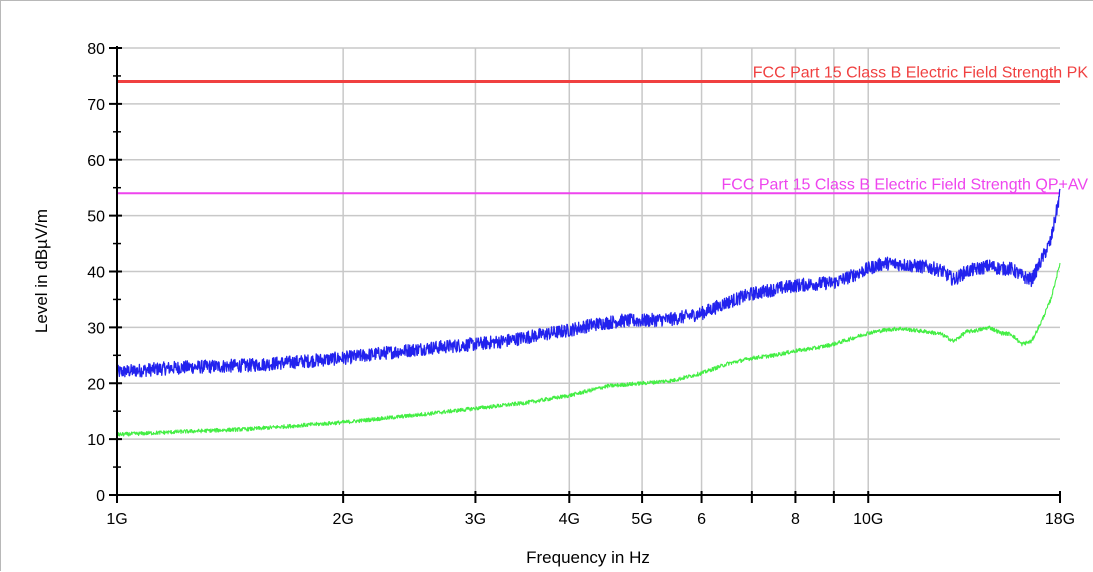  I want to click on x-tick-label: 5G, so click(641, 519).